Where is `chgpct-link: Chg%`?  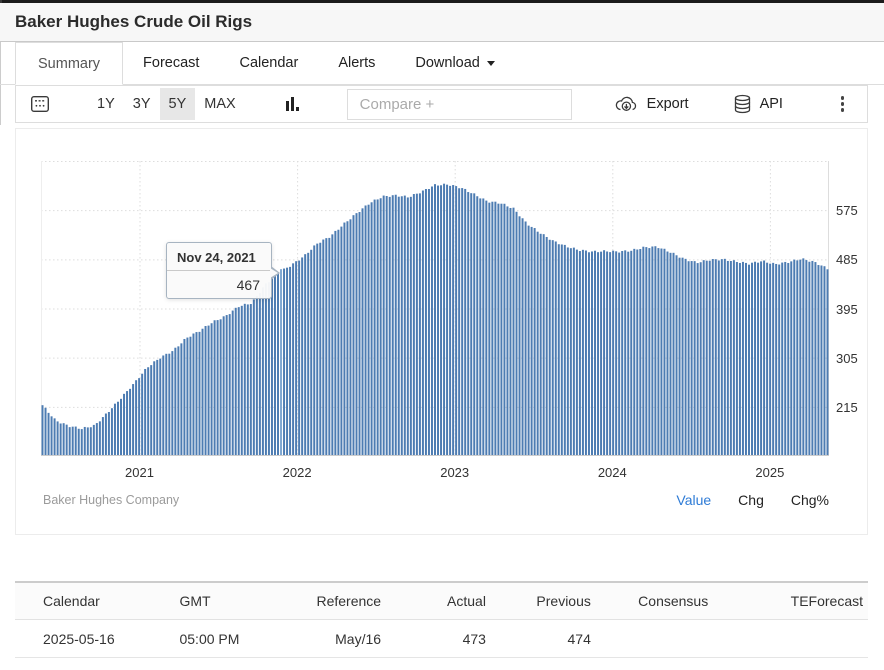 chgpct-link: Chg% is located at coordinates (809, 500).